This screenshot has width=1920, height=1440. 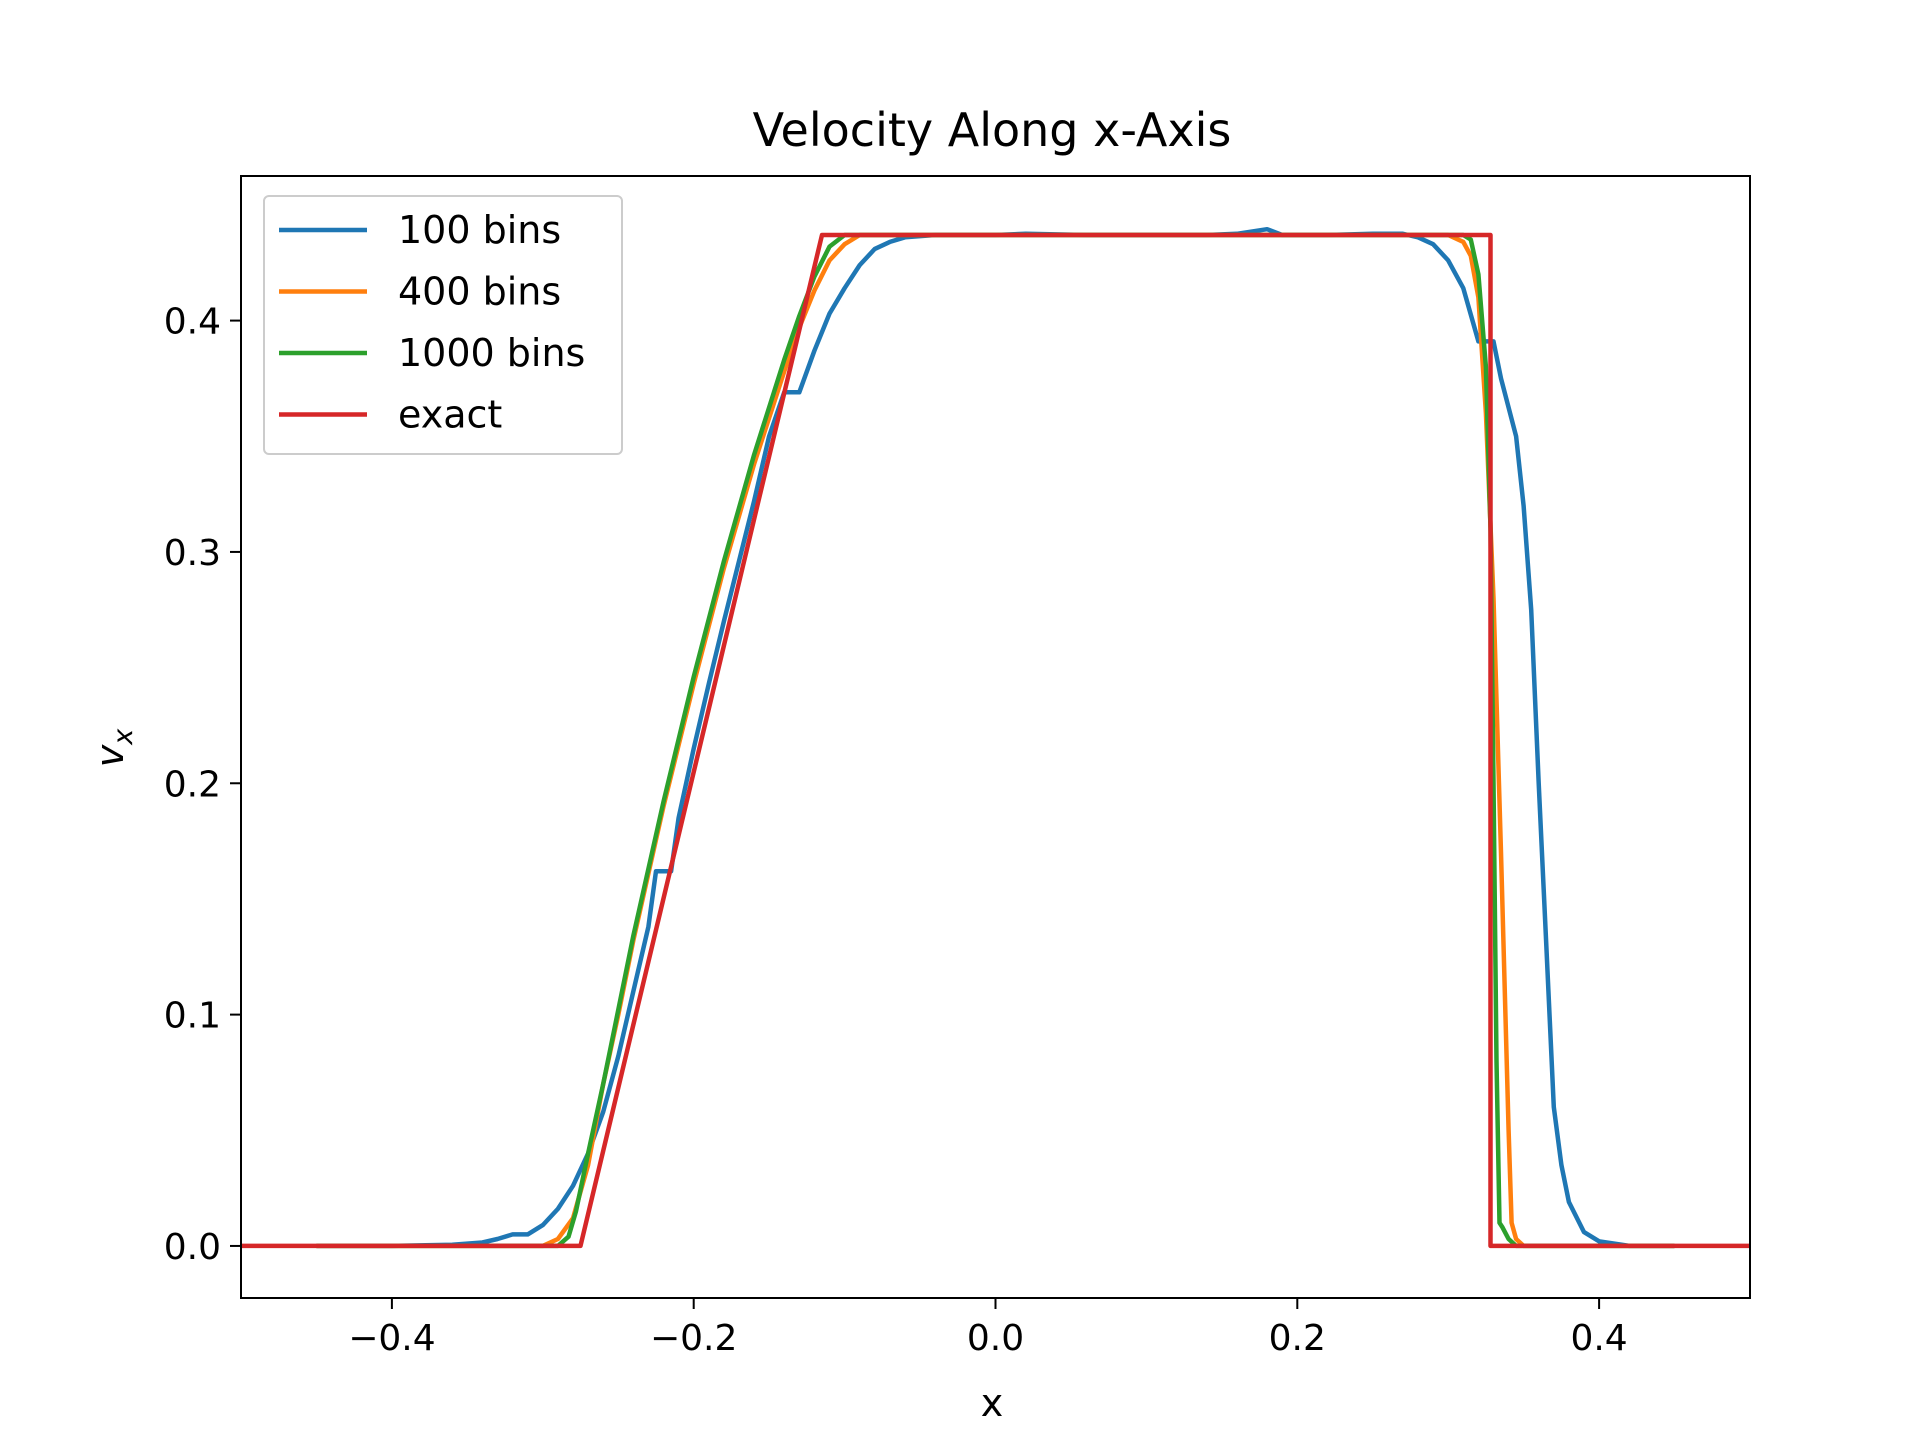 I want to click on y-axis-label: vx, so click(x=113, y=748).